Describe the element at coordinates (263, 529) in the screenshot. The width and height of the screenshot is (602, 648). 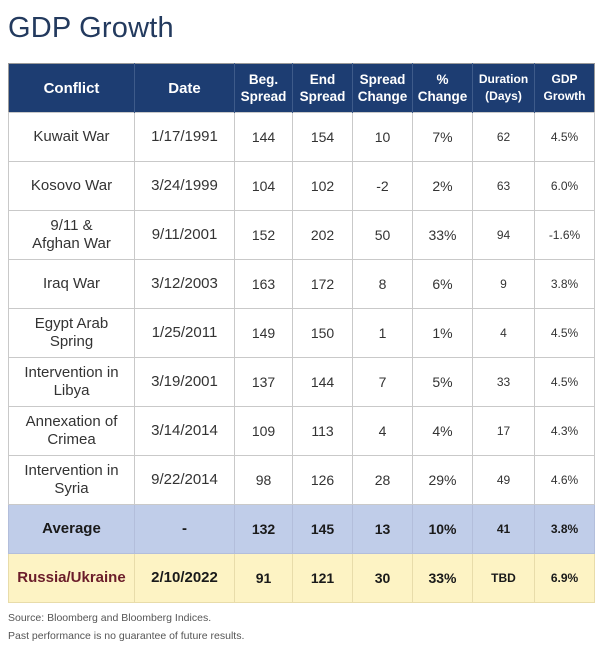
I see `cell-beg-spread: 132` at that location.